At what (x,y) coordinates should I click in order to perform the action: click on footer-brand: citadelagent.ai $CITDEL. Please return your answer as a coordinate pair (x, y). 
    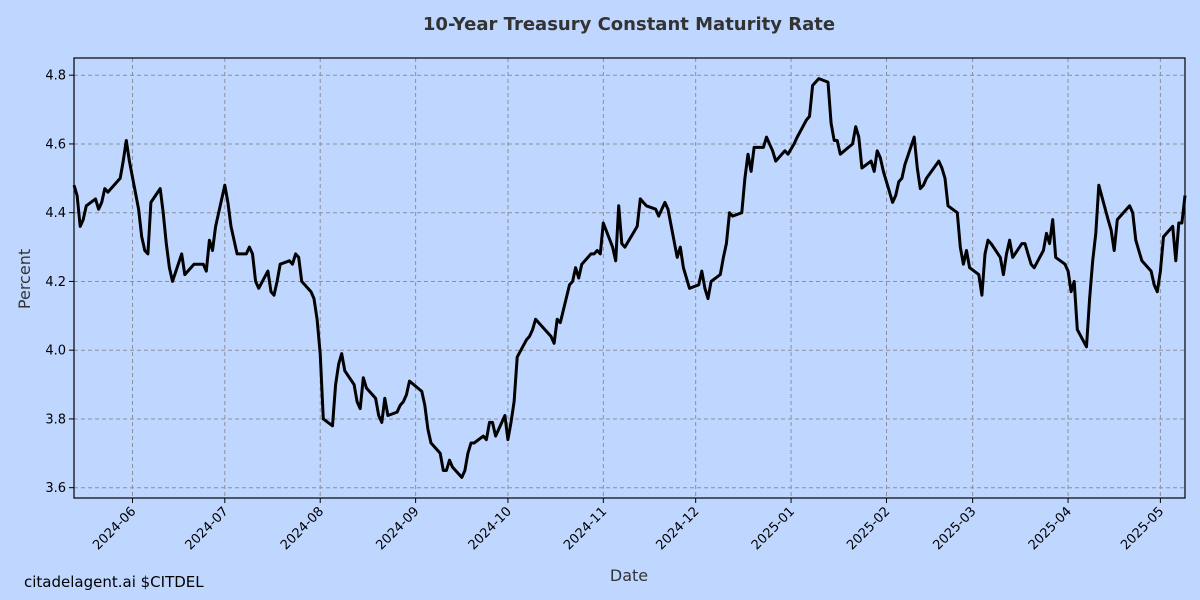
    Looking at the image, I should click on (114, 582).